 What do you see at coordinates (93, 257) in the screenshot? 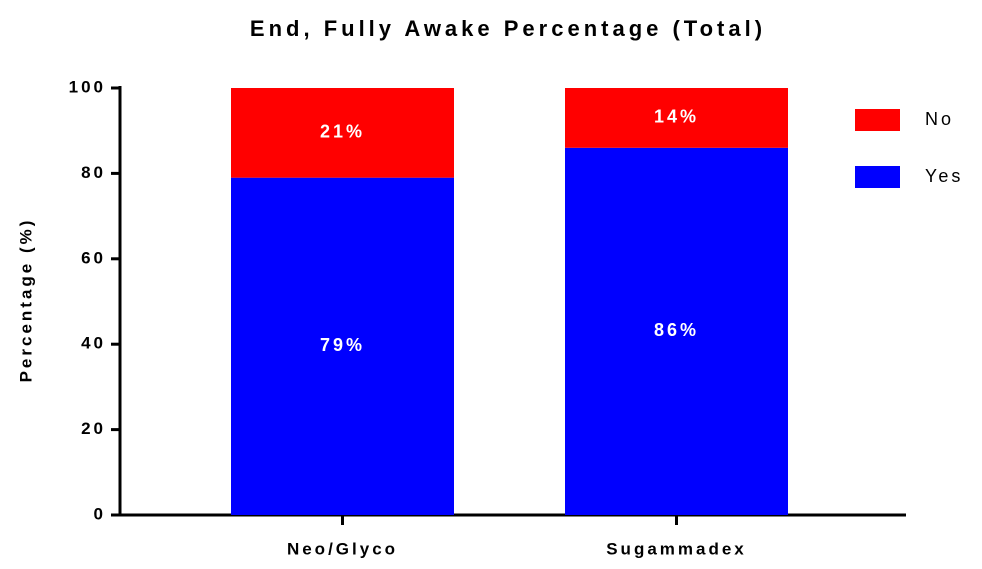
I see `y-tick-label: 60` at bounding box center [93, 257].